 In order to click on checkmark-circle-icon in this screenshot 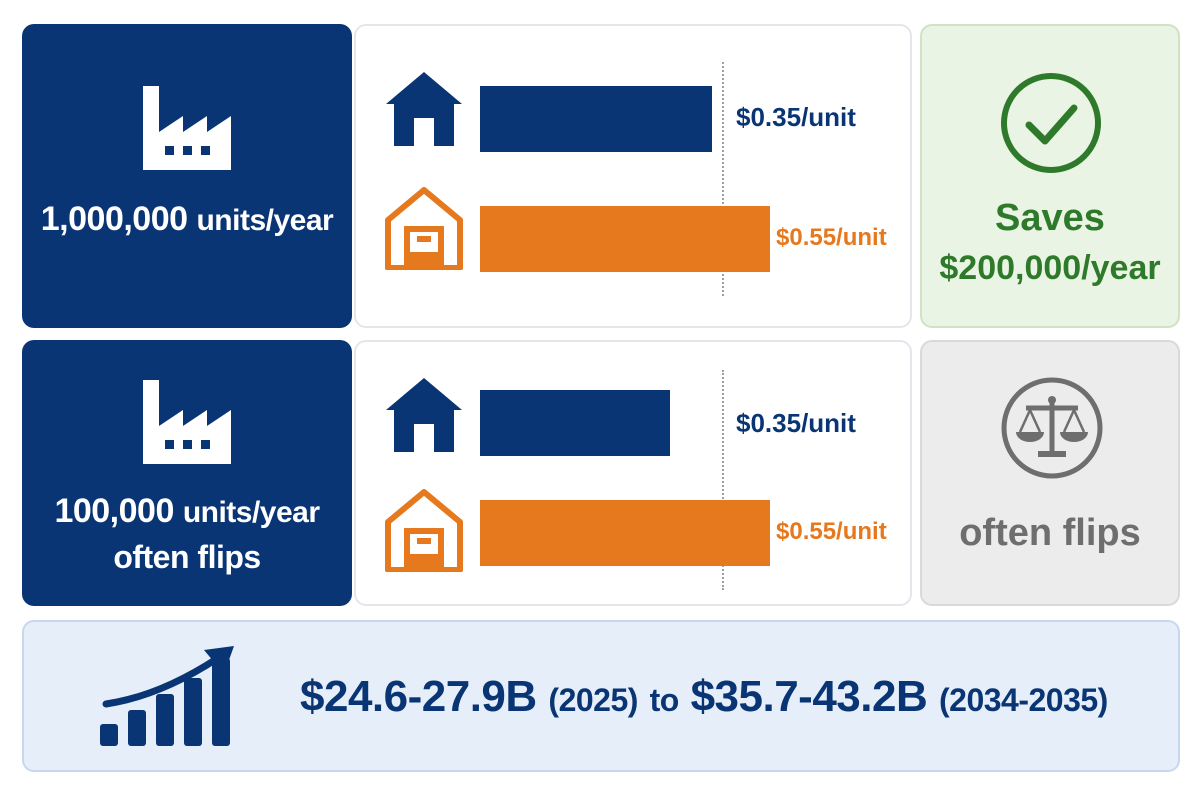, I will do `click(1051, 123)`.